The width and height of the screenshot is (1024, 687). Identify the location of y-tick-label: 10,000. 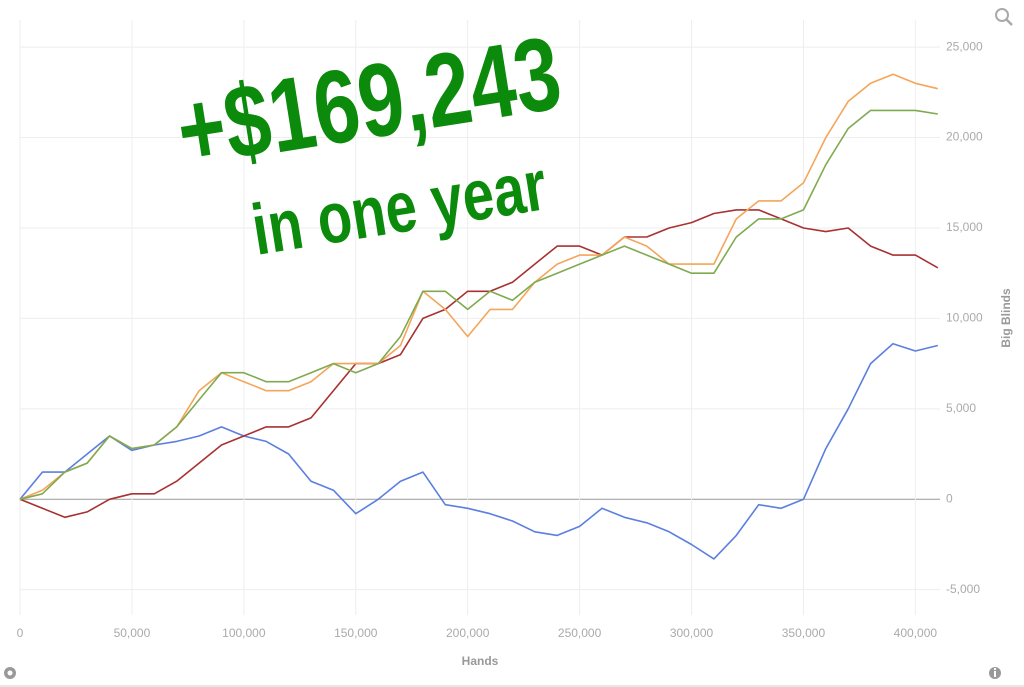
(964, 318).